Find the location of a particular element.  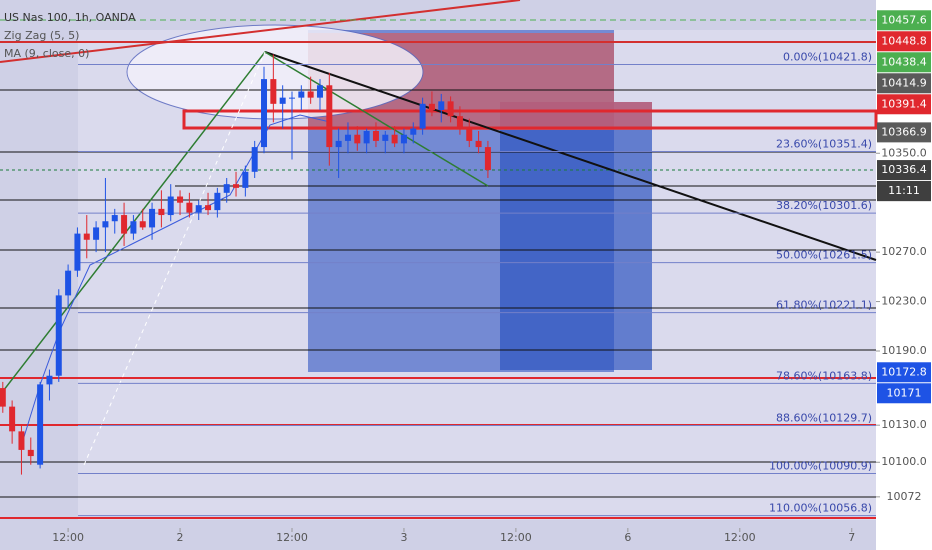

header-text: Zig Zag (5, 5) is located at coordinates (41, 35).